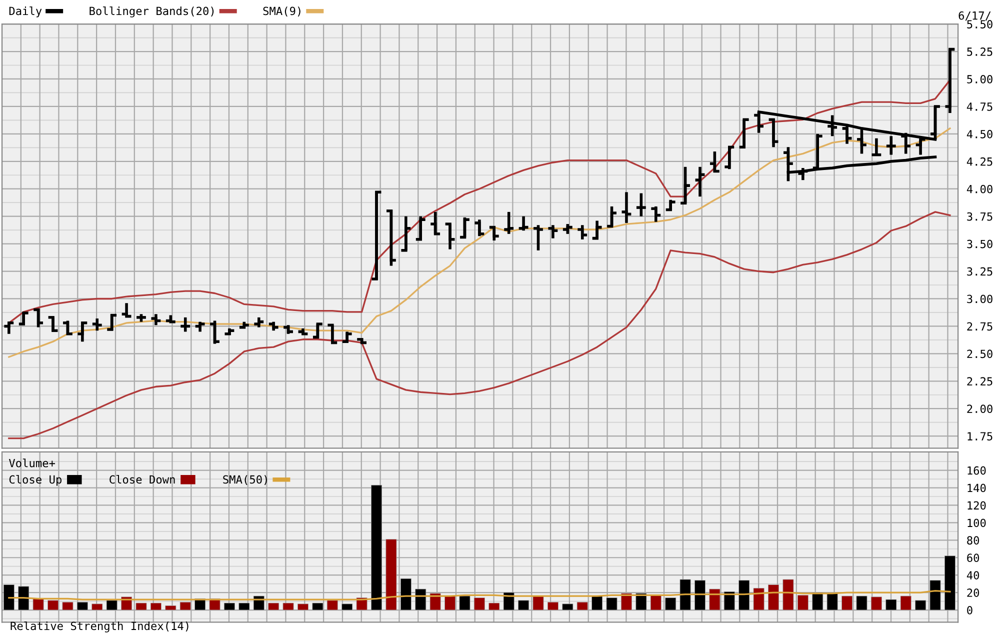 The image size is (999, 633). Describe the element at coordinates (25, 12) in the screenshot. I see `legend-label: Daily` at that location.